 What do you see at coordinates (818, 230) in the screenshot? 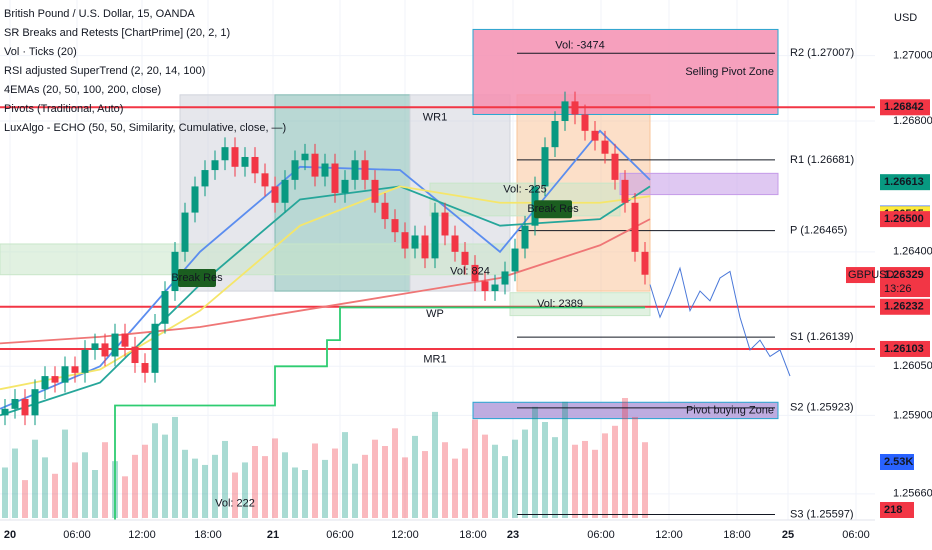
I see `pivot-label: P (1.26465)` at bounding box center [818, 230].